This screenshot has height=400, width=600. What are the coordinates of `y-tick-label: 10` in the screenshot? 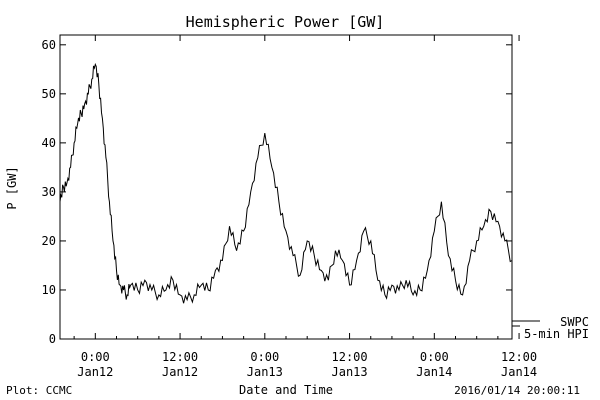 It's located at (49, 290).